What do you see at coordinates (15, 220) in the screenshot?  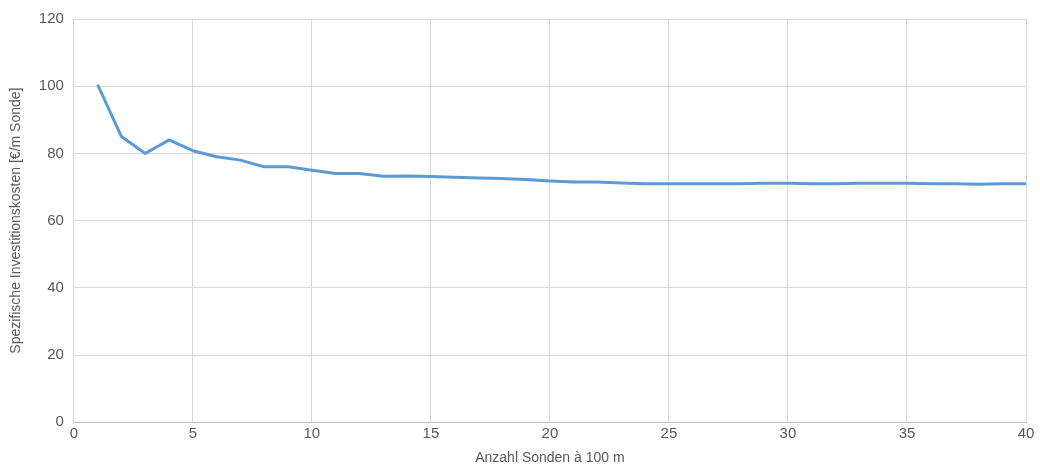 I see `y-axis-title: Spezifische Investitionskosten [€/m Sonde]` at bounding box center [15, 220].